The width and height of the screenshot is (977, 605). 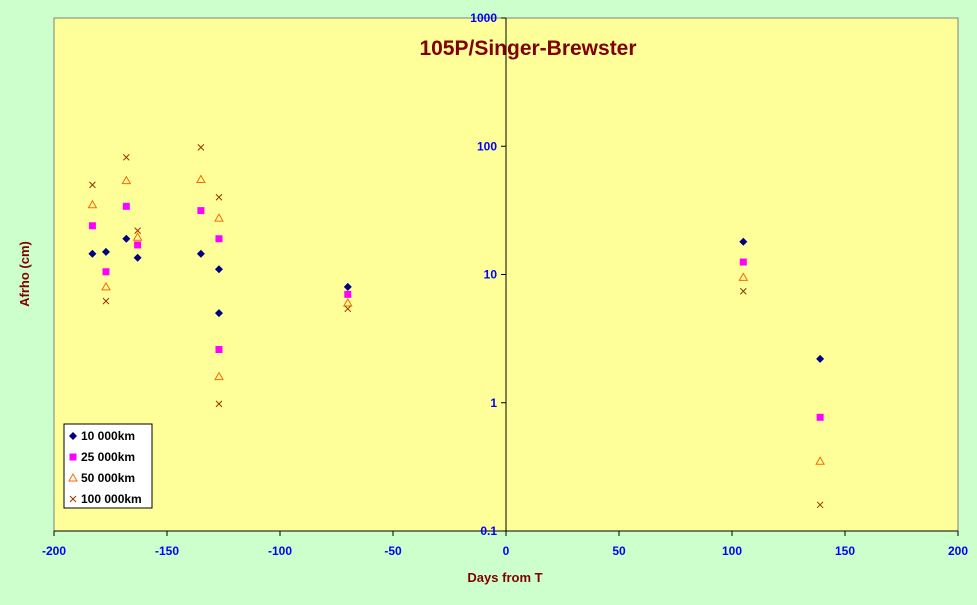 I want to click on legend-label-4: 100 000km, so click(x=111, y=499).